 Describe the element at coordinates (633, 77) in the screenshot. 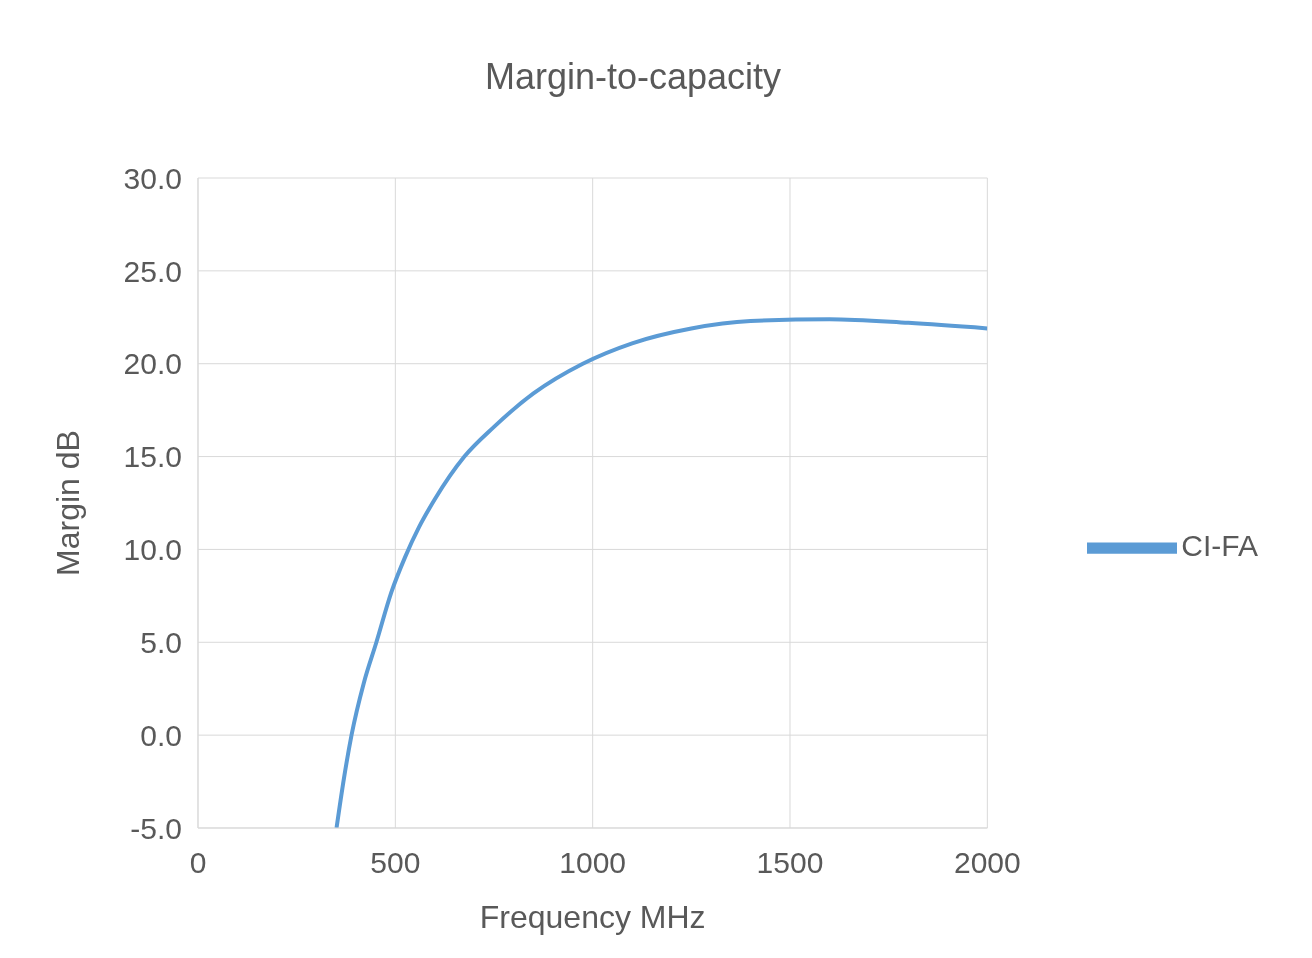

I see `chart-title: Margin-to-capacity` at that location.